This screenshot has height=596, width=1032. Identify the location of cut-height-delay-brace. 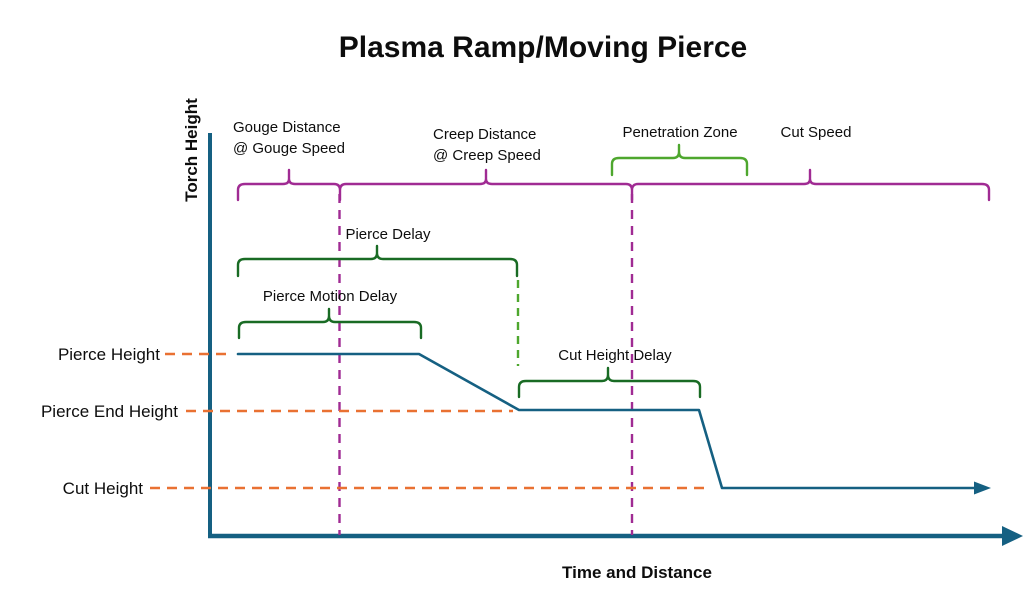
(609, 382).